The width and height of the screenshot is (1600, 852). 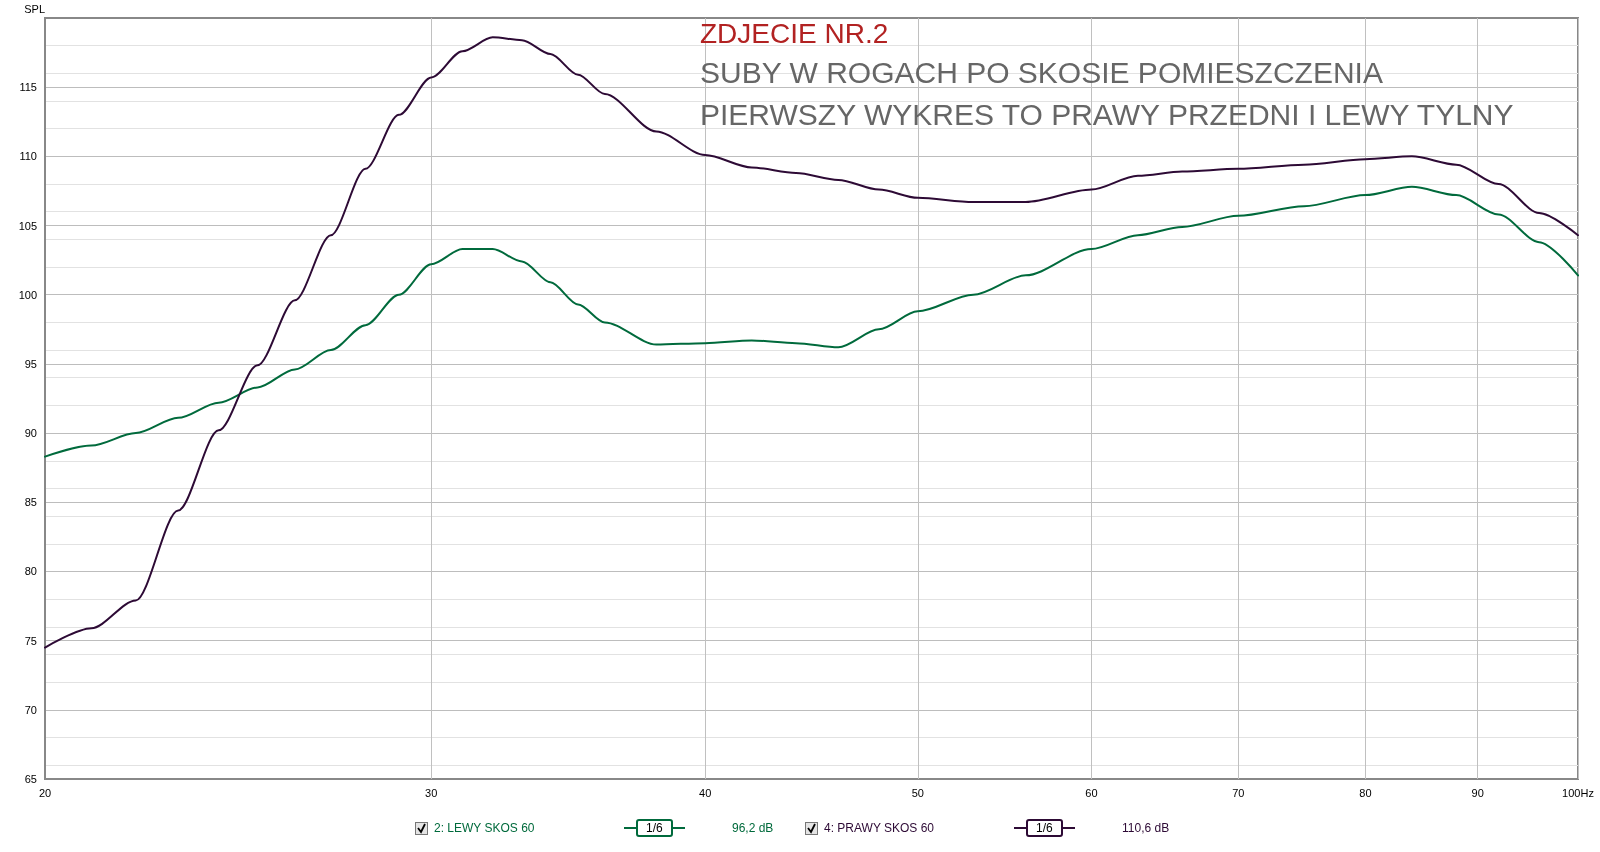 I want to click on x-tick-label: 60, so click(x=1091, y=792).